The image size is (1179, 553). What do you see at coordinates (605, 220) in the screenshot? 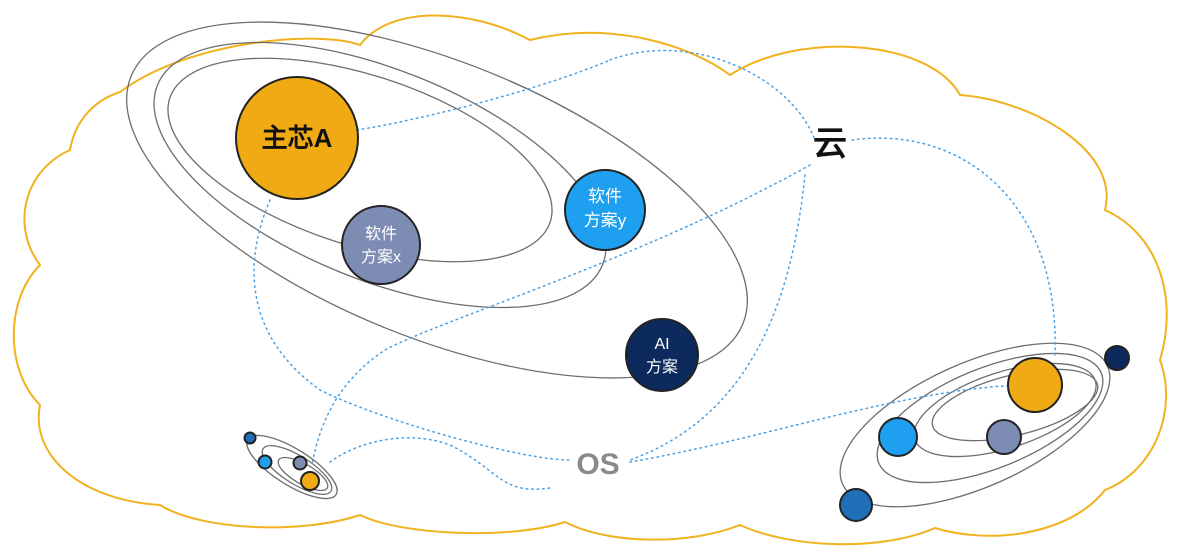
I see `software-y-label-line2: 方案y` at bounding box center [605, 220].